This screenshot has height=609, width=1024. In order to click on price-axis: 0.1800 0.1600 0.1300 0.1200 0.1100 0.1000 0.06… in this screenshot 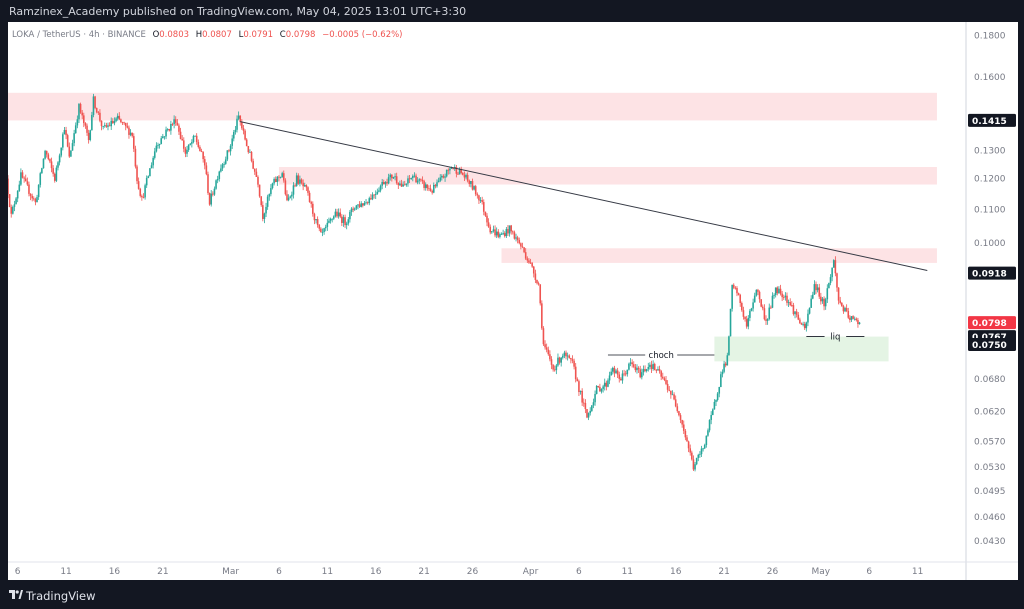, I will do `click(992, 289)`.